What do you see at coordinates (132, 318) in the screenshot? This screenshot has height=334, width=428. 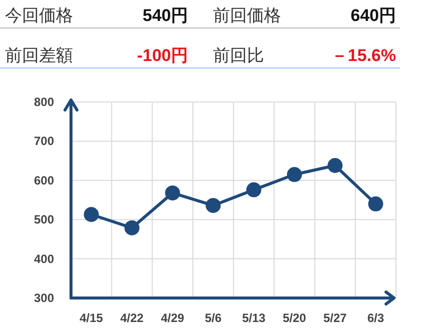 I see `x-tick-label: 4/22` at bounding box center [132, 318].